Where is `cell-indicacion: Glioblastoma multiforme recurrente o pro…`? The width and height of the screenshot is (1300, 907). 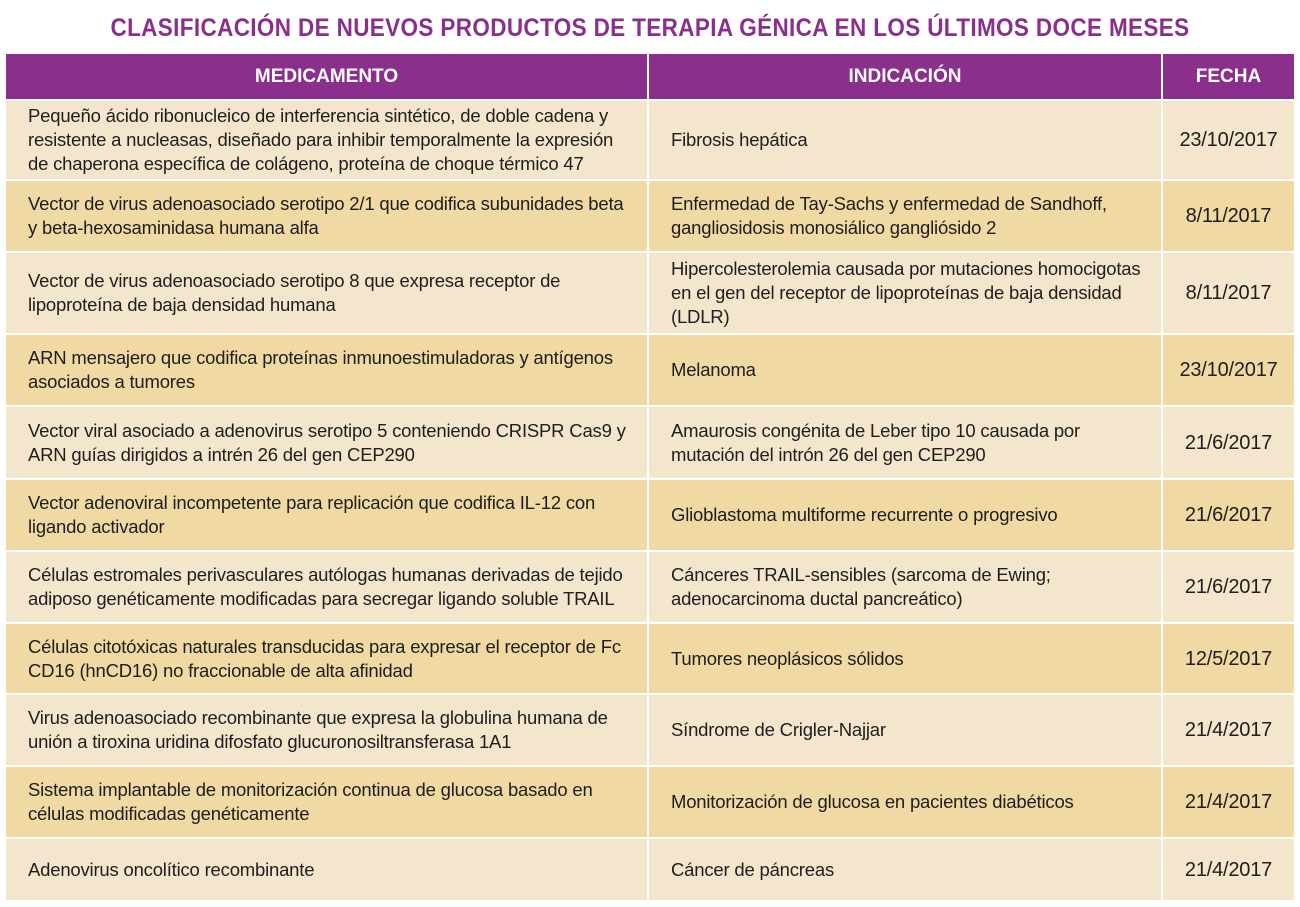
cell-indicacion: Glioblastoma multiforme recurrente o pro… is located at coordinates (905, 515).